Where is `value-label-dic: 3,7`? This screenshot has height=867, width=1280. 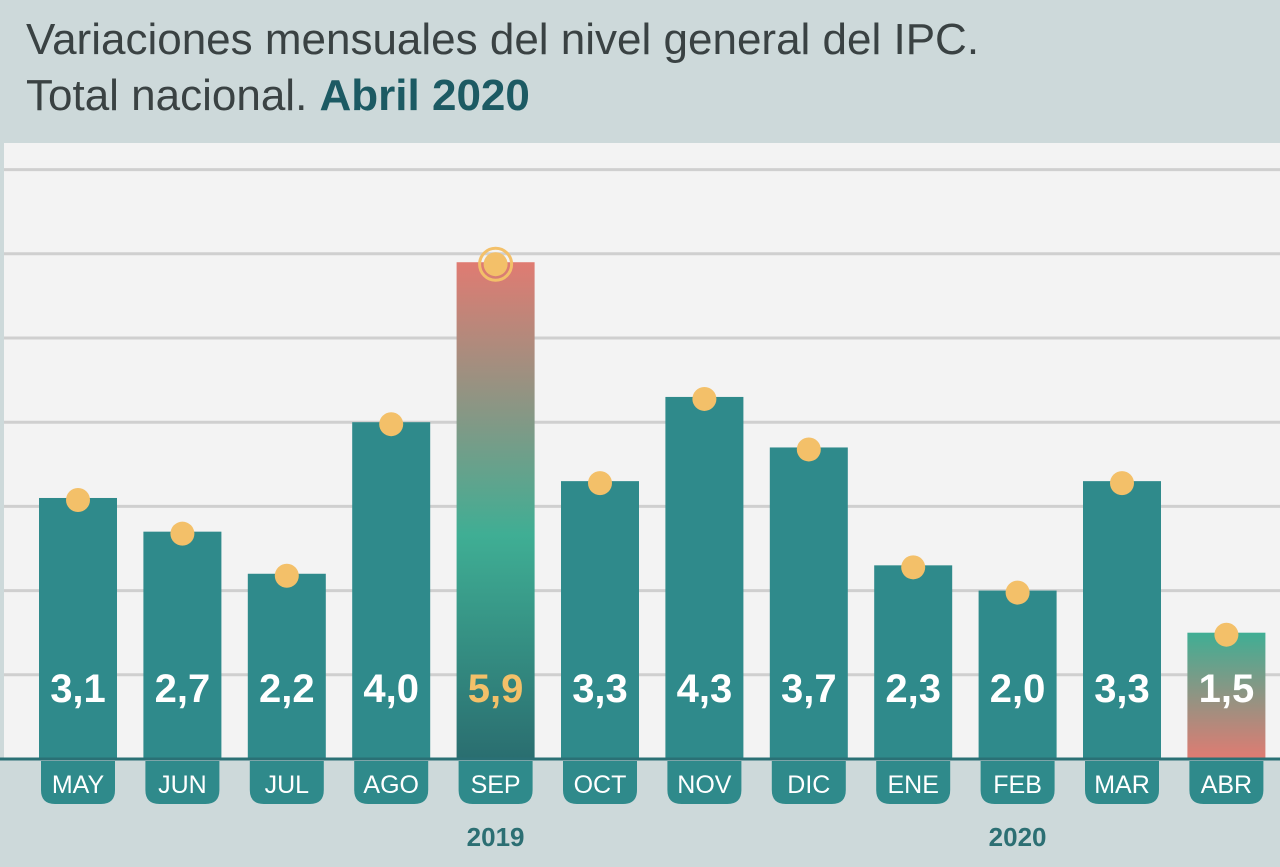 value-label-dic: 3,7 is located at coordinates (809, 689).